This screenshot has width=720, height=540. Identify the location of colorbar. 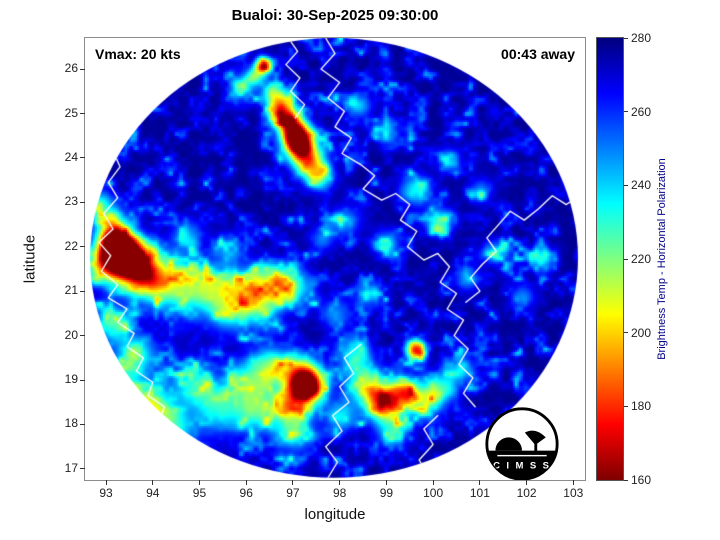
(610, 259).